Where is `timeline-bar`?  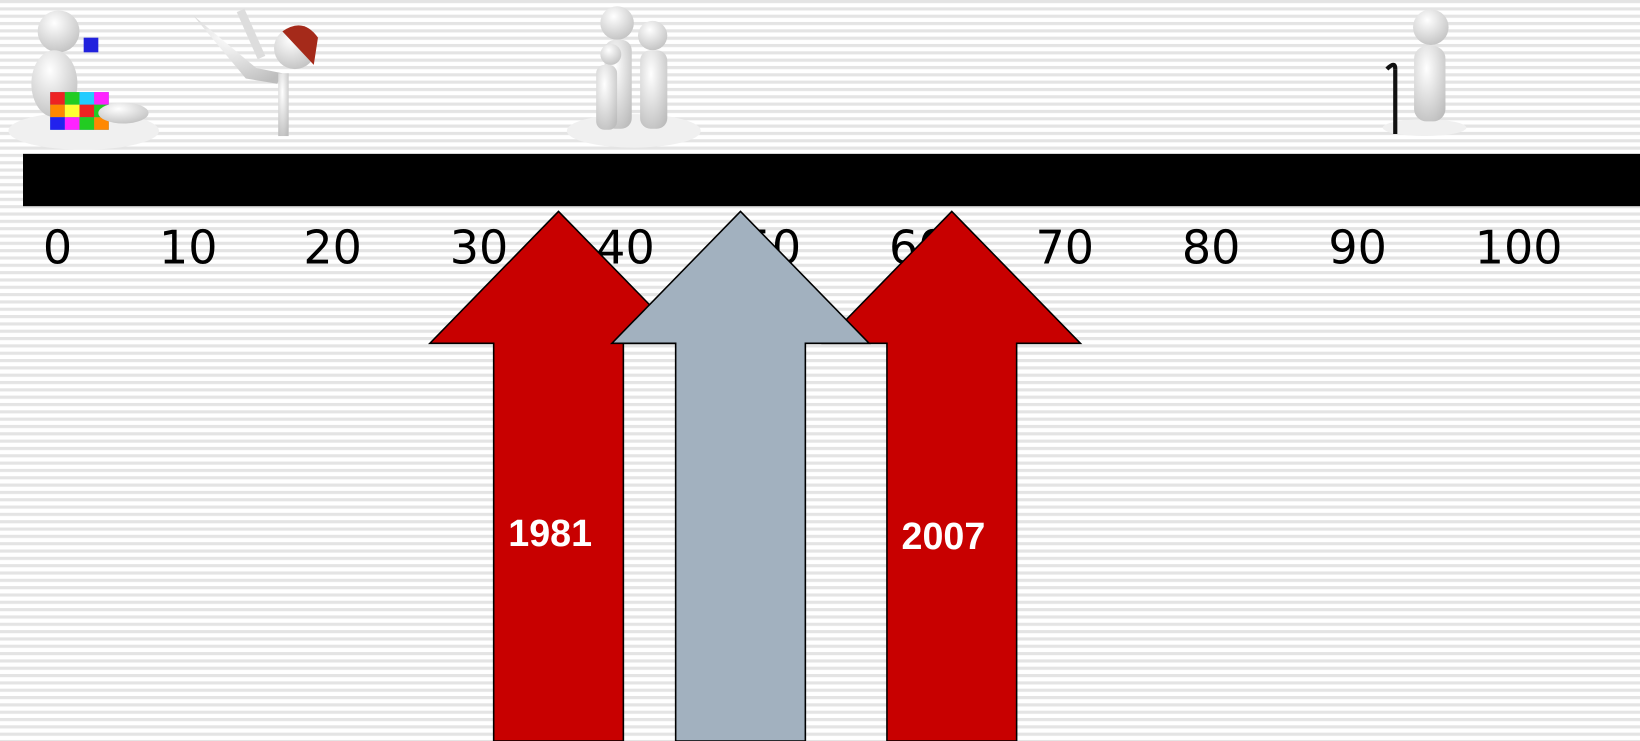
timeline-bar is located at coordinates (831, 180).